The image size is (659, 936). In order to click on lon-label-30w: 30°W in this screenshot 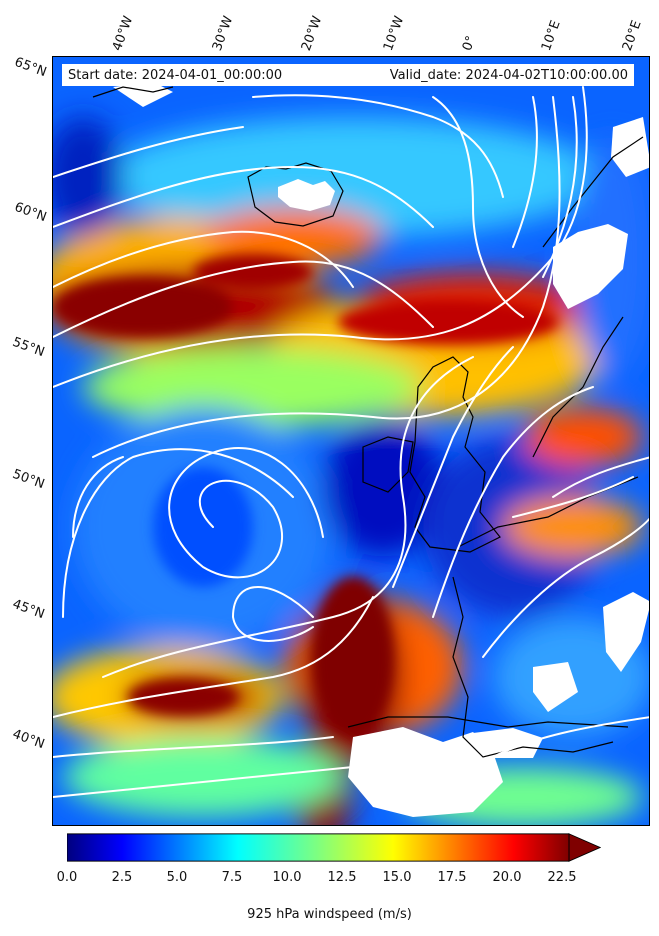, I will do `click(223, 33)`.